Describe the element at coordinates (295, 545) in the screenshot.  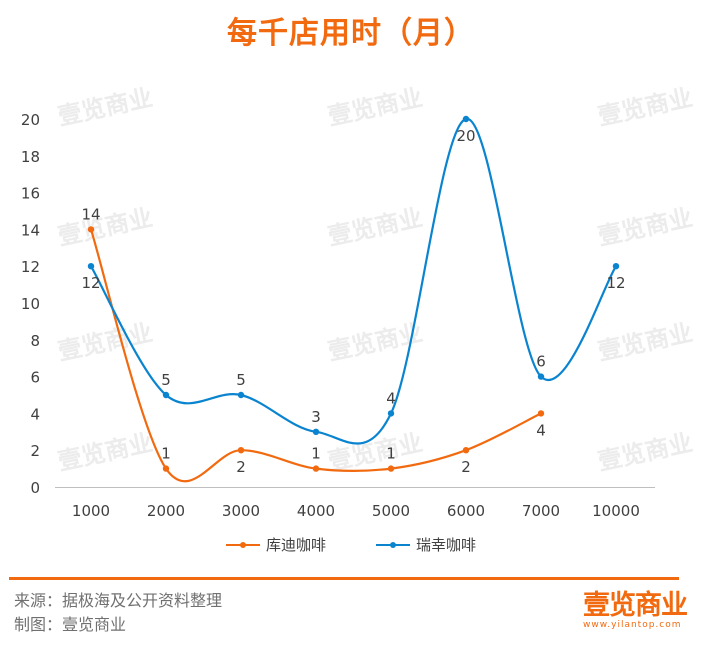
I see `legend-label-kudi: 库迪咖啡` at that location.